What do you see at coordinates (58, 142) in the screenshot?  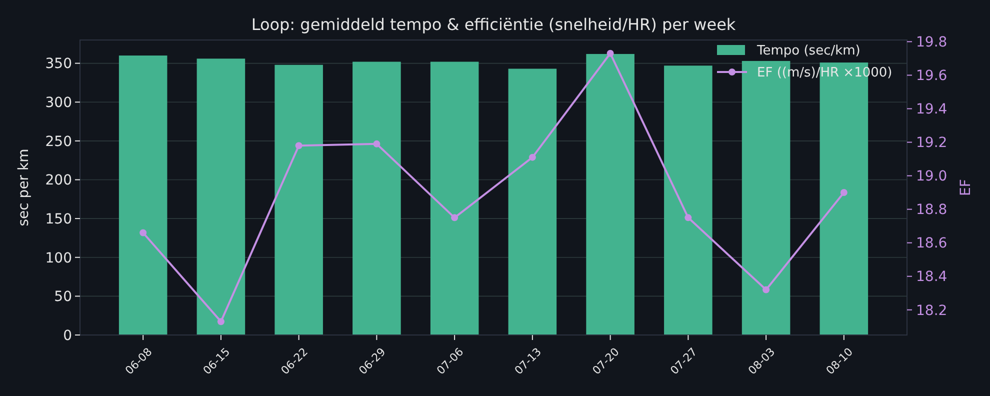 I see `y-tick-label: 250` at bounding box center [58, 142].